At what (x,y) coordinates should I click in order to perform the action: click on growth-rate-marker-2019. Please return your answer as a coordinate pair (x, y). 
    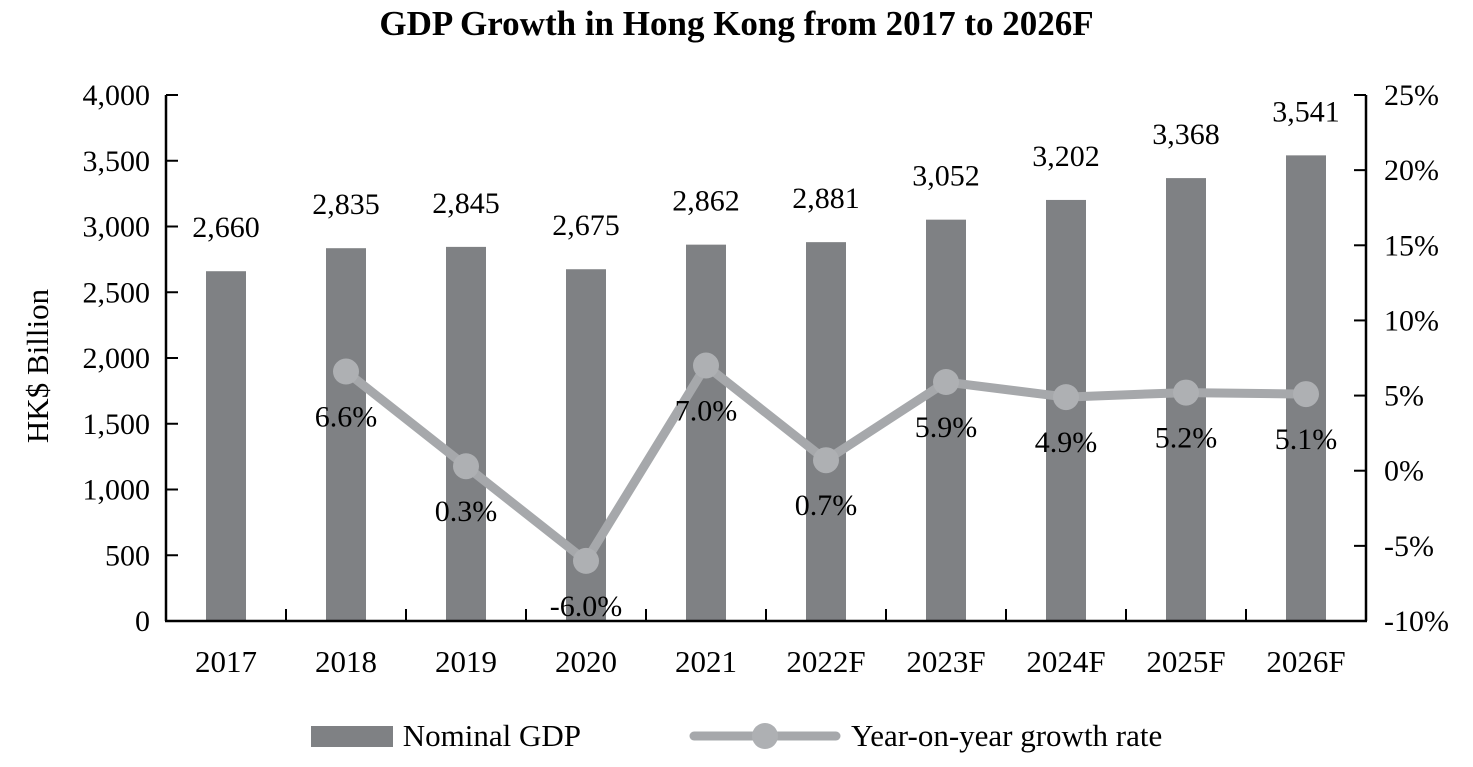
    Looking at the image, I should click on (466, 466).